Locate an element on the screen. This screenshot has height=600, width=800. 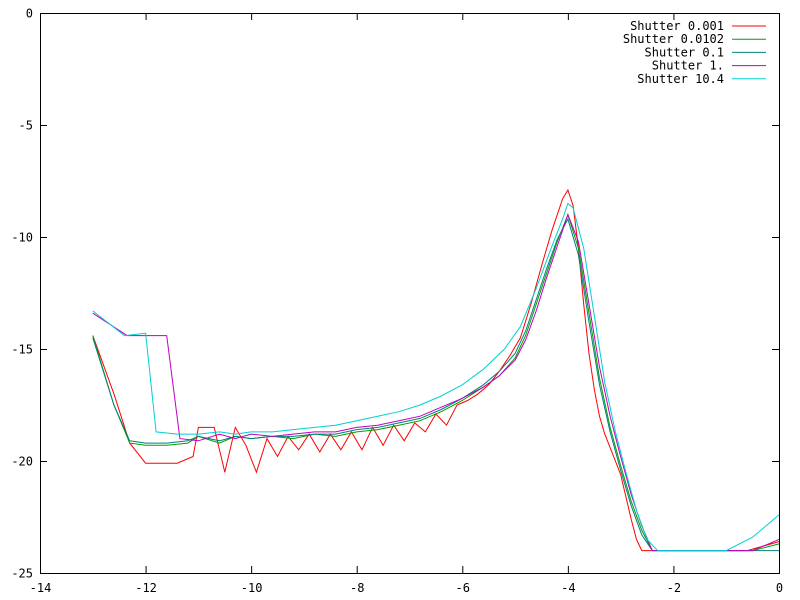
y-tick-label: -15 is located at coordinates (22, 350).